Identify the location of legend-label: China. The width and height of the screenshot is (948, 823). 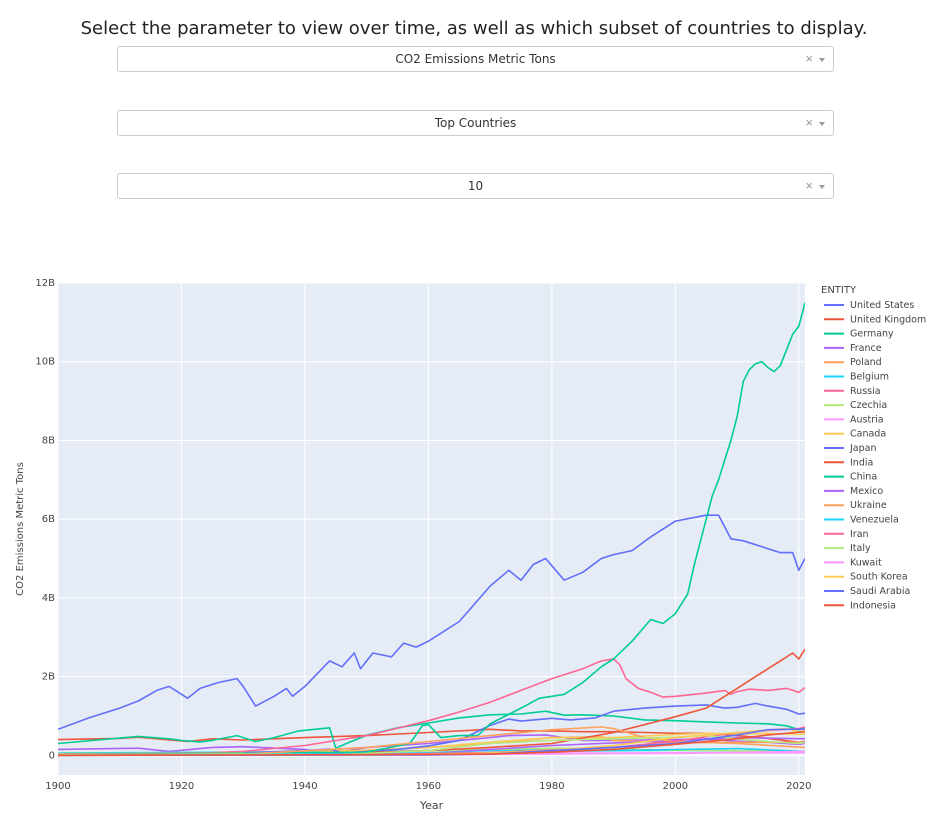
(863, 477).